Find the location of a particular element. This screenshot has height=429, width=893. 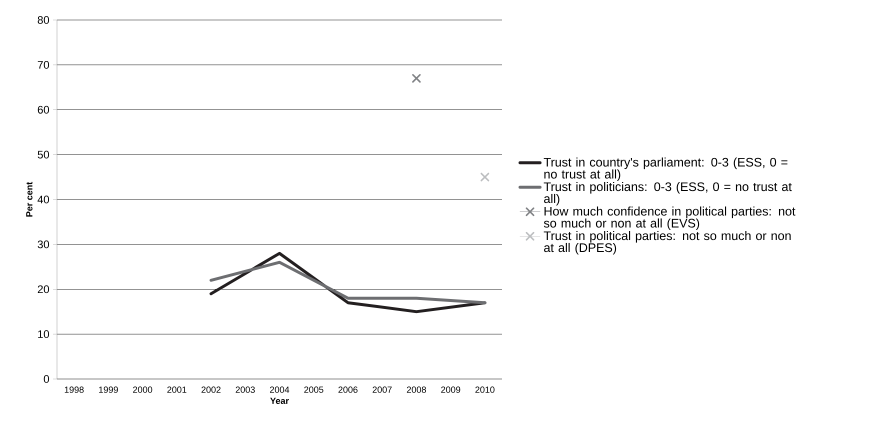

legend-label: Trust in politicians: 0-3 (ESS, 0 = no trust at all) is located at coordinates (668, 194).